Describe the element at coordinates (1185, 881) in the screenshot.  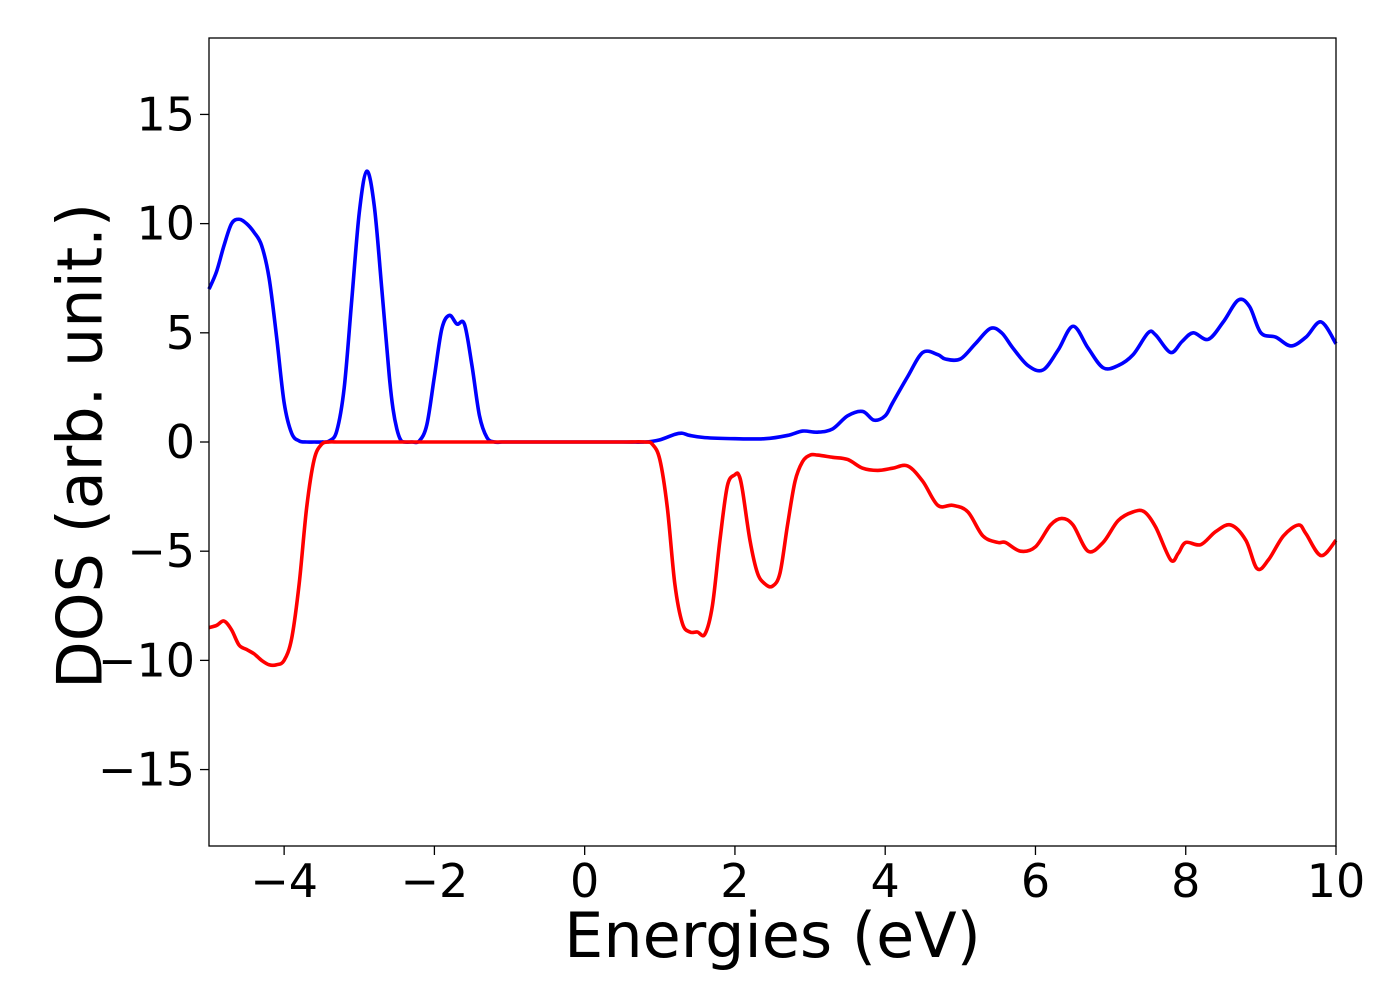
I see `x-tick-label: 8` at that location.